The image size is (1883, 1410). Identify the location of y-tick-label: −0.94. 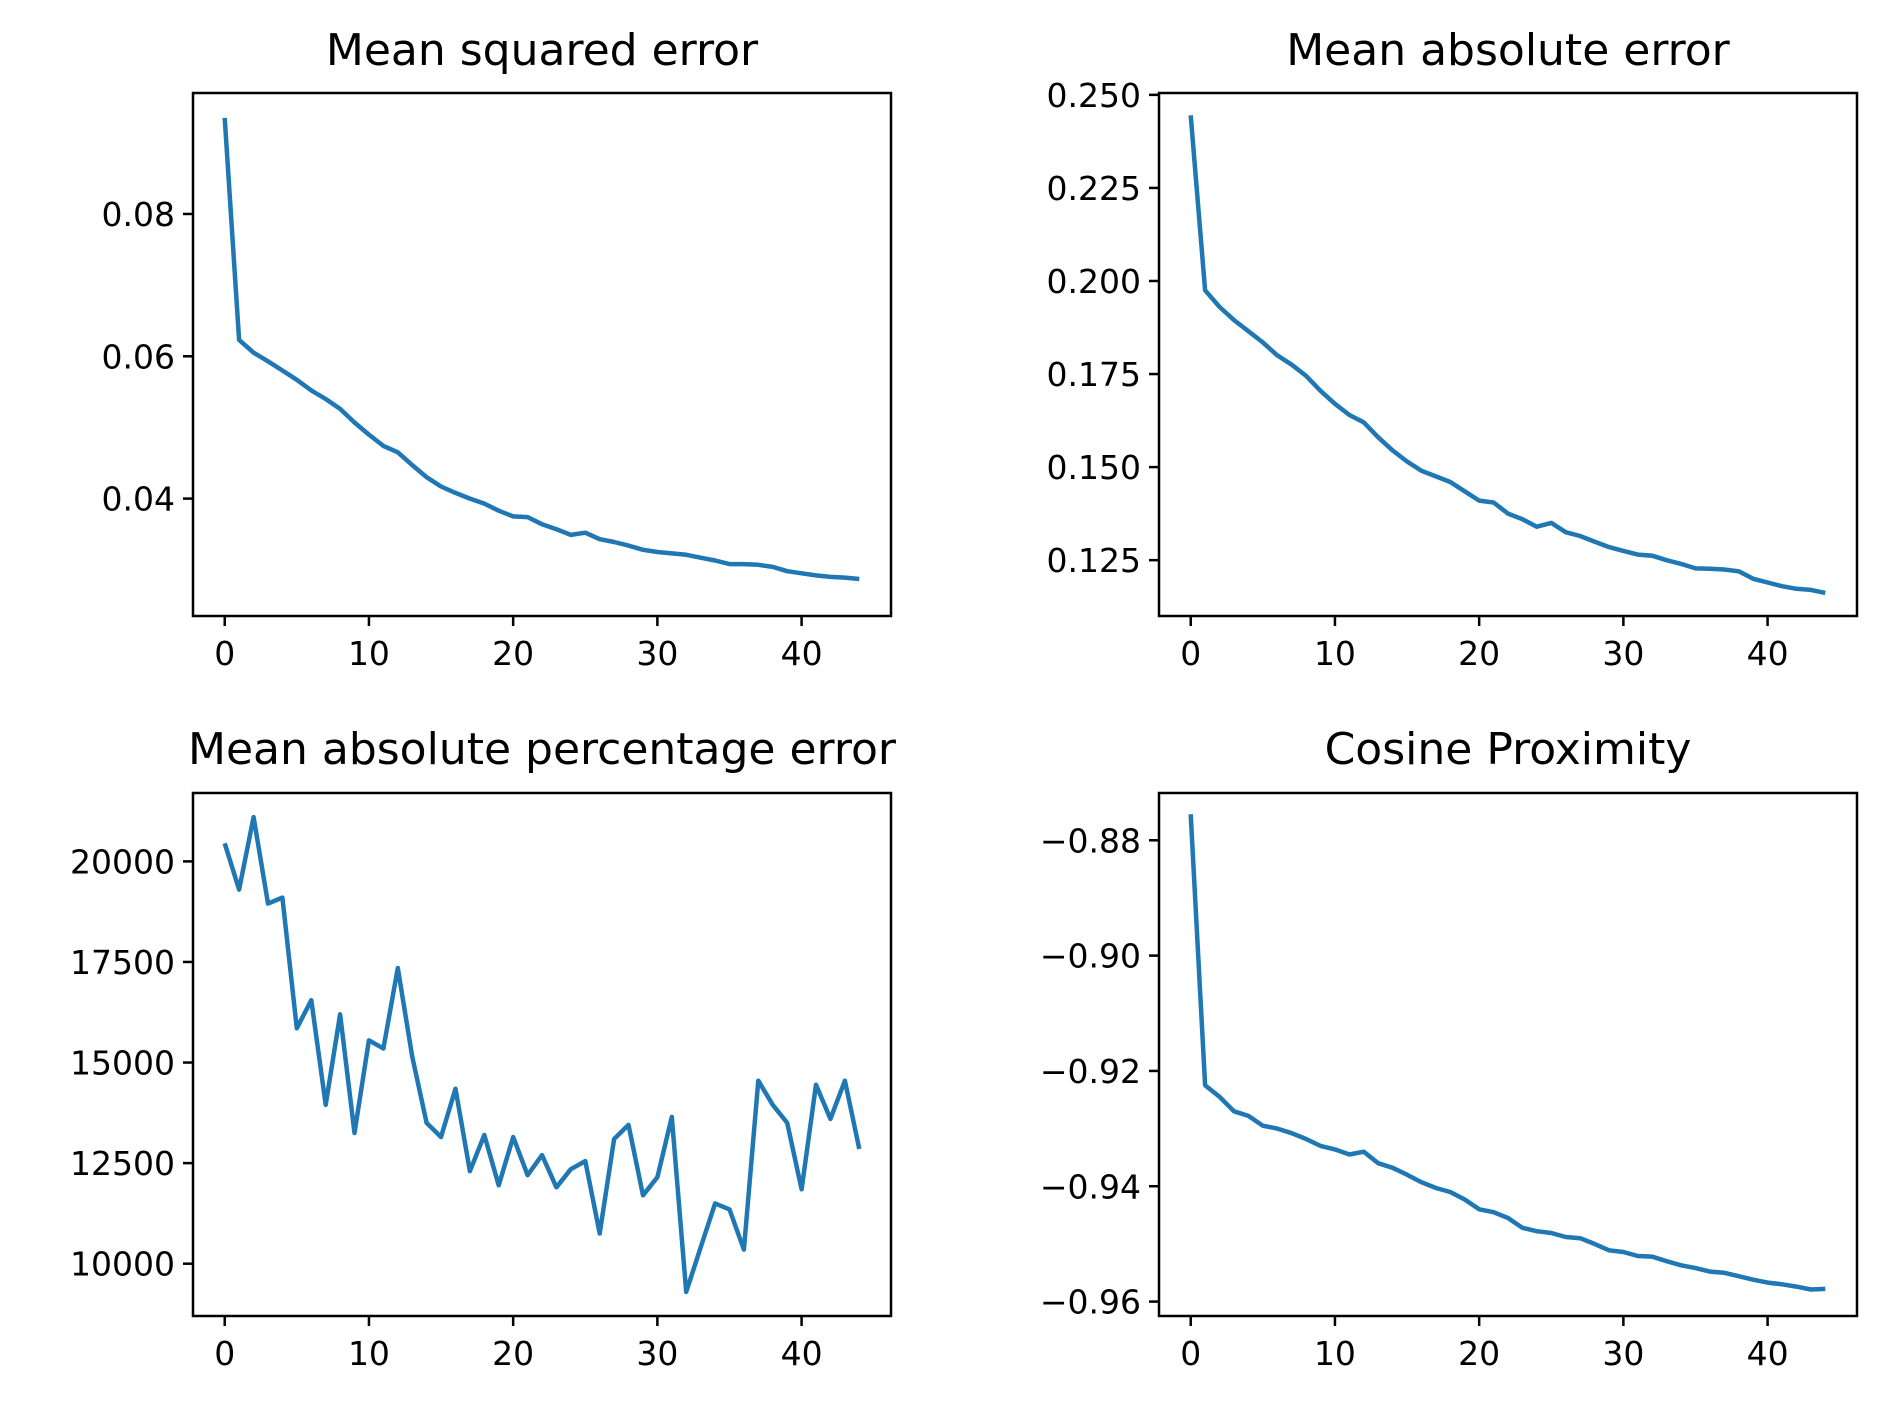
(1090, 1186).